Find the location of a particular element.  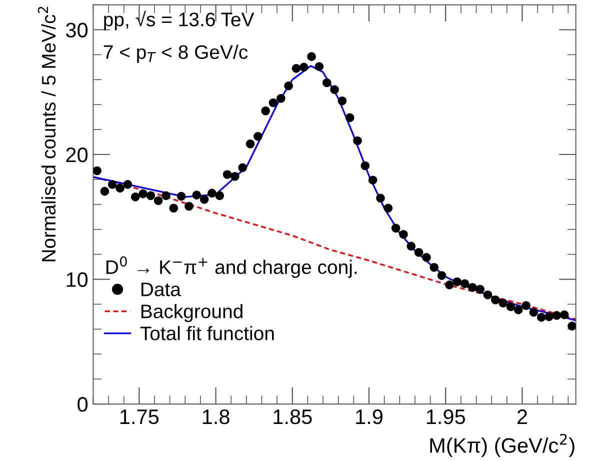

x-axis-title: M(Kπ) (GeV/c$^{2}$) is located at coordinates (502, 445).